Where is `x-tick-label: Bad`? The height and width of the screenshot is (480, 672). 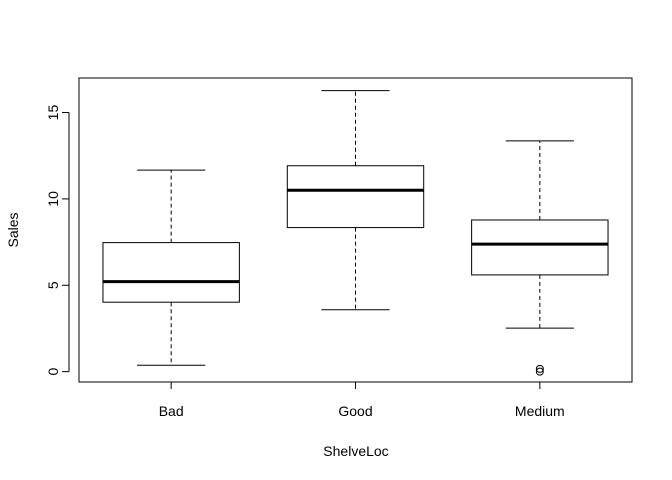 x-tick-label: Bad is located at coordinates (171, 411).